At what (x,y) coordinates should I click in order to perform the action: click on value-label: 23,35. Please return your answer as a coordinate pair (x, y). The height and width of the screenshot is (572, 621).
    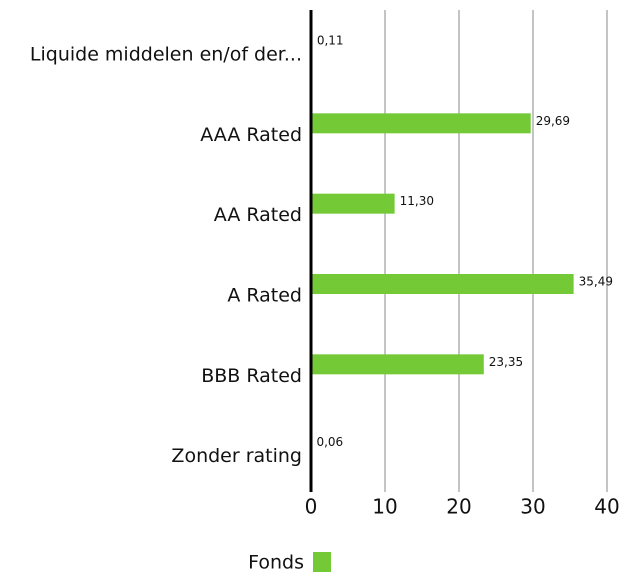
    Looking at the image, I should click on (506, 362).